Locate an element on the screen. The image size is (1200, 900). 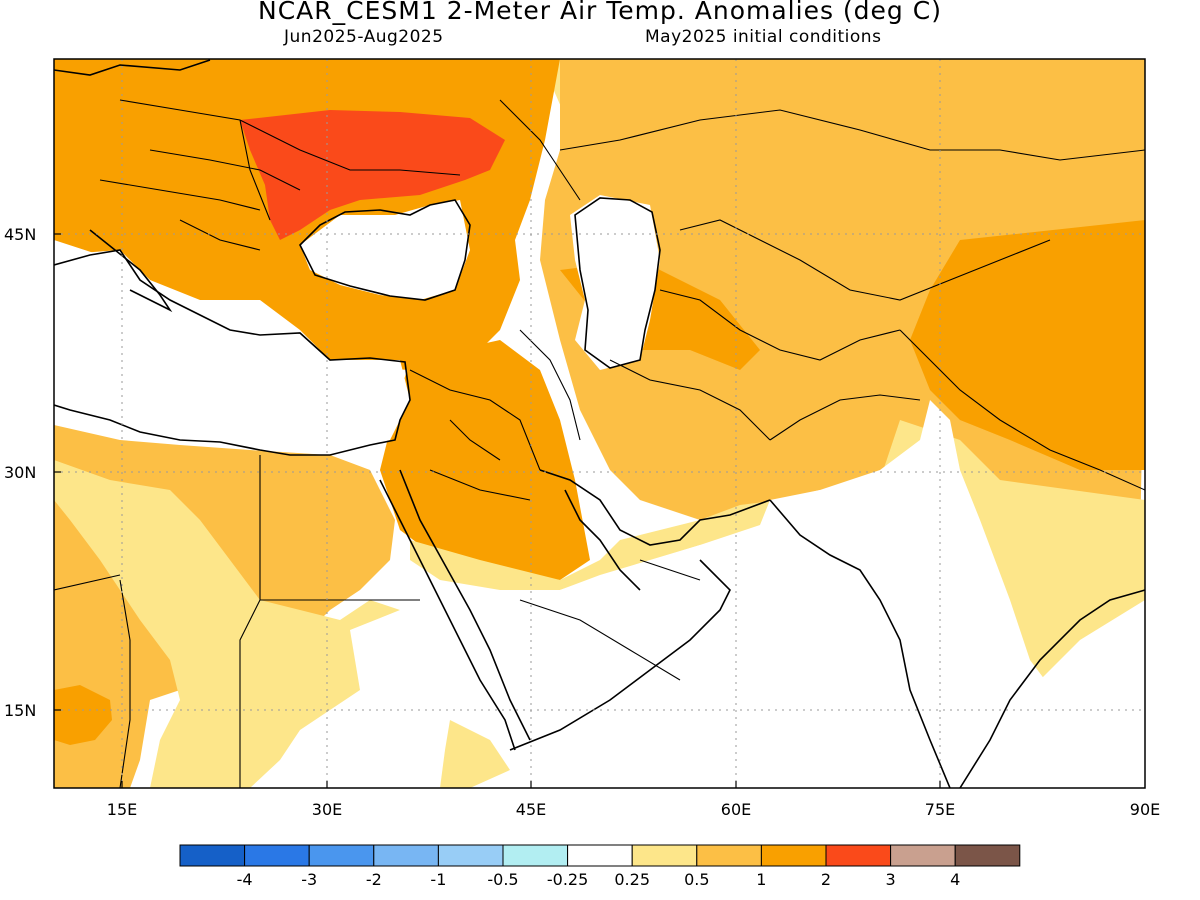
coastline-italy is located at coordinates (131, 271).